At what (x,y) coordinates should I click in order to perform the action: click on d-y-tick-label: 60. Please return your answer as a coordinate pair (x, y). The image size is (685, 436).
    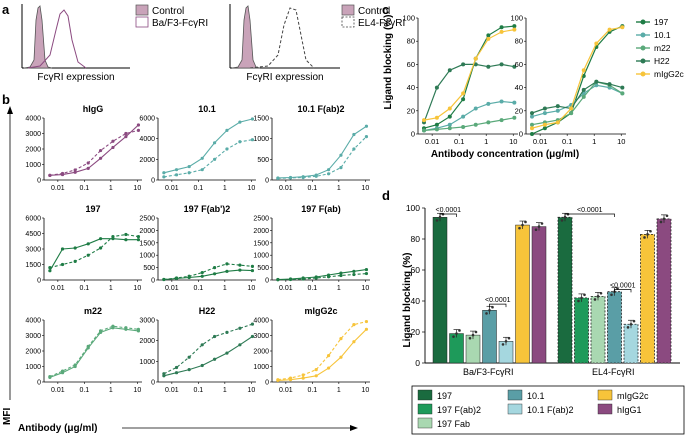
    Looking at the image, I should click on (416, 270).